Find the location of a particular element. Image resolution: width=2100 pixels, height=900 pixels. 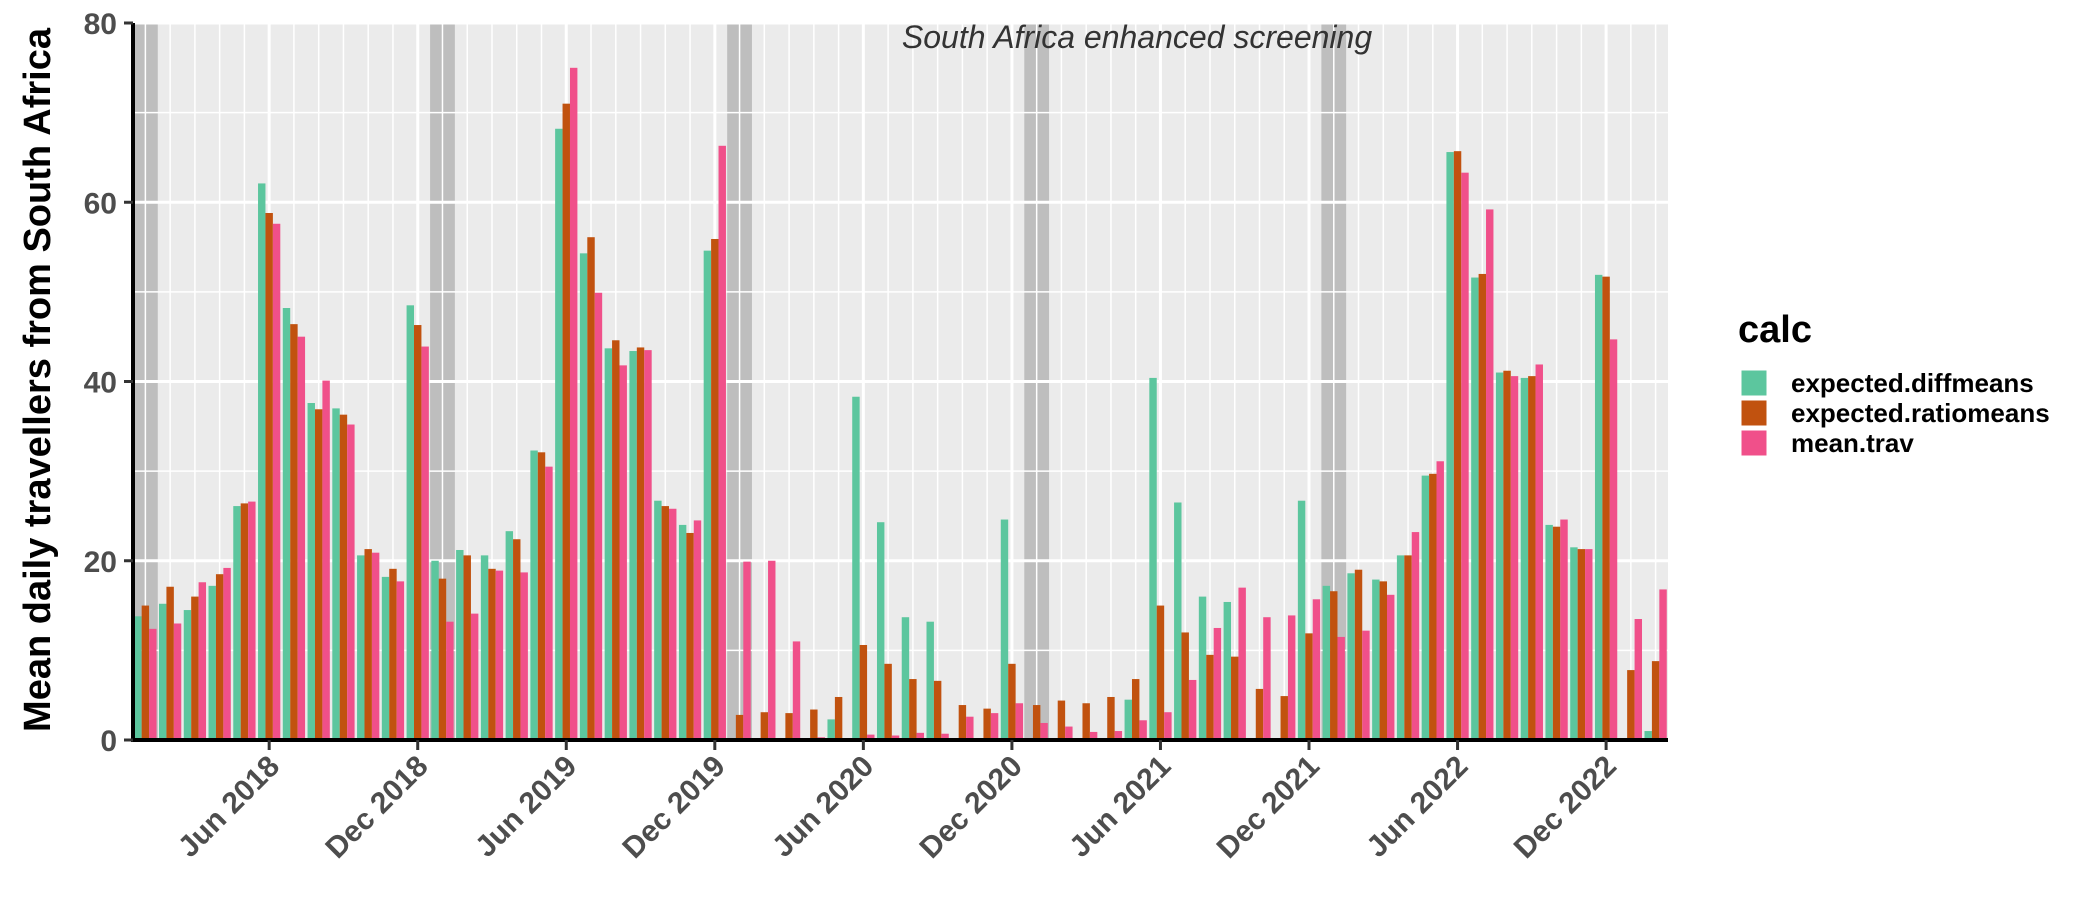

x-tick-label: Dec 2019 is located at coordinates (673, 807).